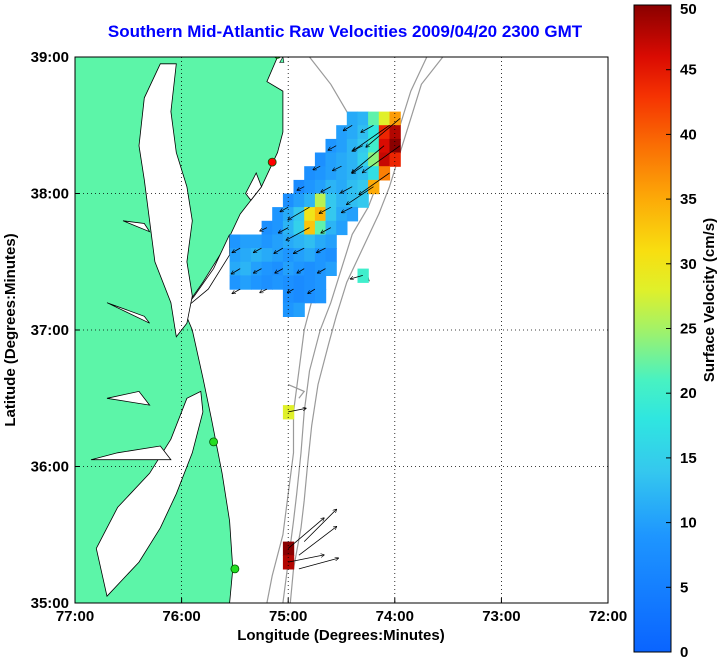 The width and height of the screenshot is (724, 659). I want to click on colorbar-tick-label: 30, so click(688, 264).